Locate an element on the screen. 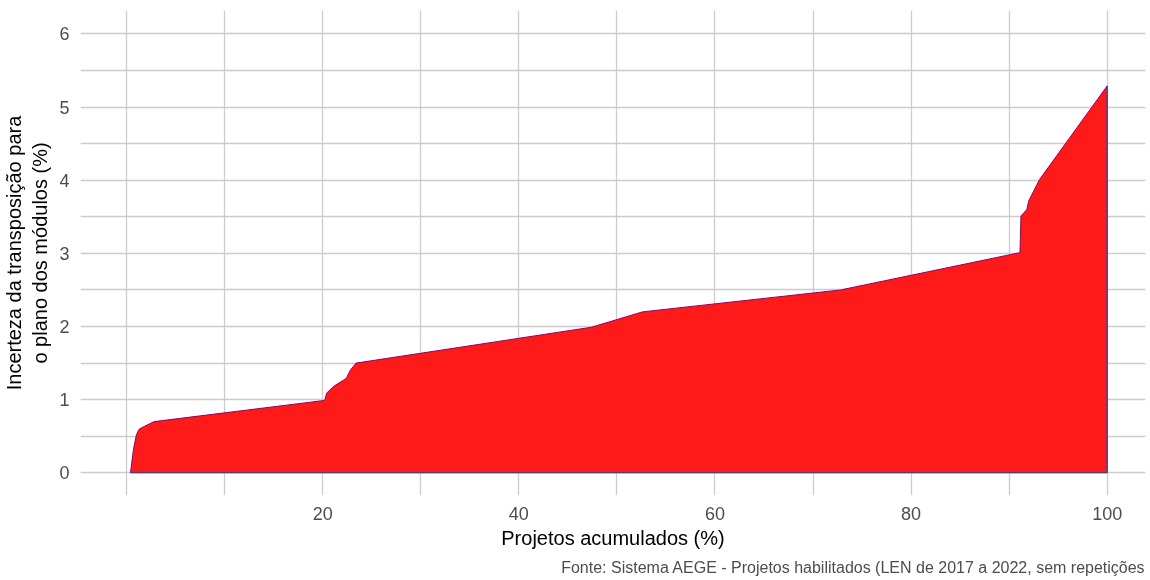 Image resolution: width=1150 pixels, height=580 pixels. y-tick-label: 1 is located at coordinates (64, 400).